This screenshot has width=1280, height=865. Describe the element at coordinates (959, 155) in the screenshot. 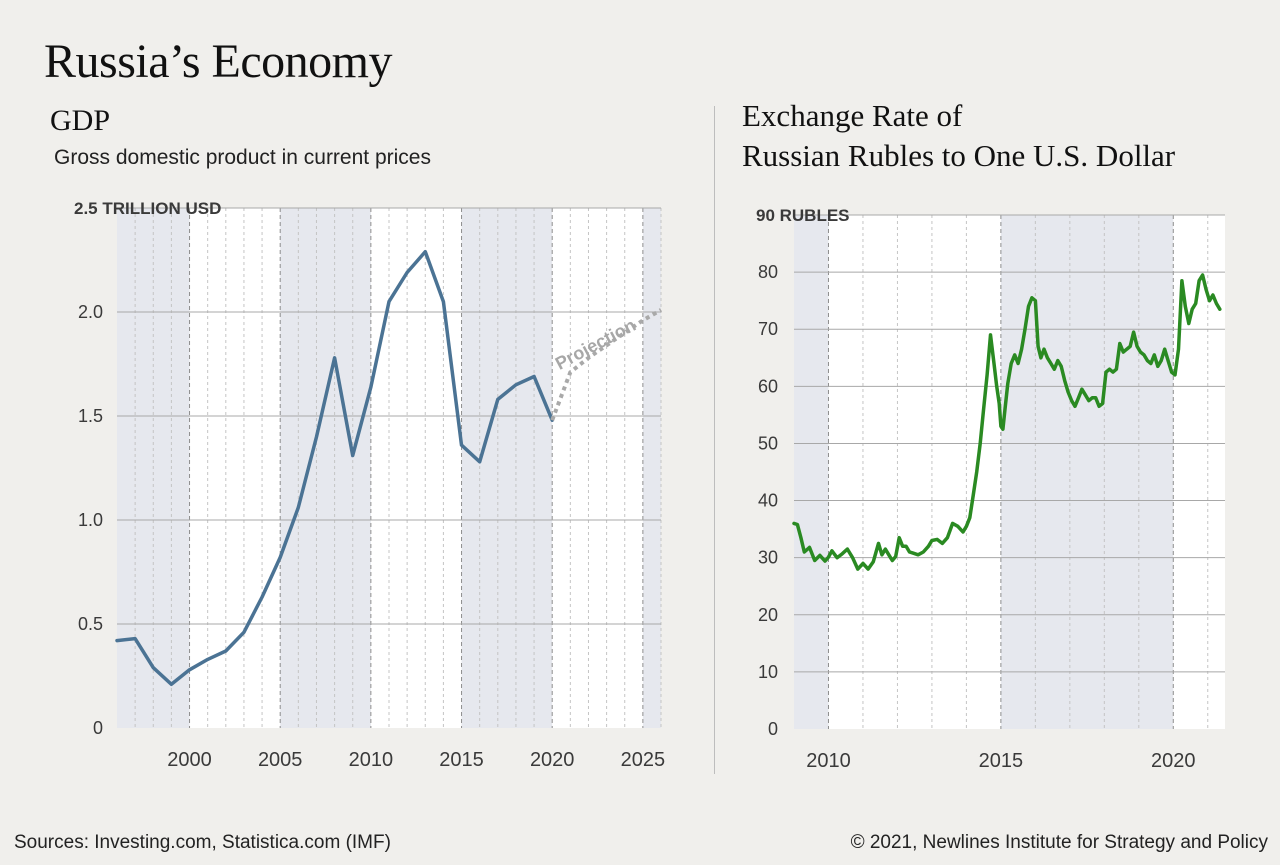

I see `fx-chart-title-line2: Russian Rubles to One U.S. Dollar` at that location.